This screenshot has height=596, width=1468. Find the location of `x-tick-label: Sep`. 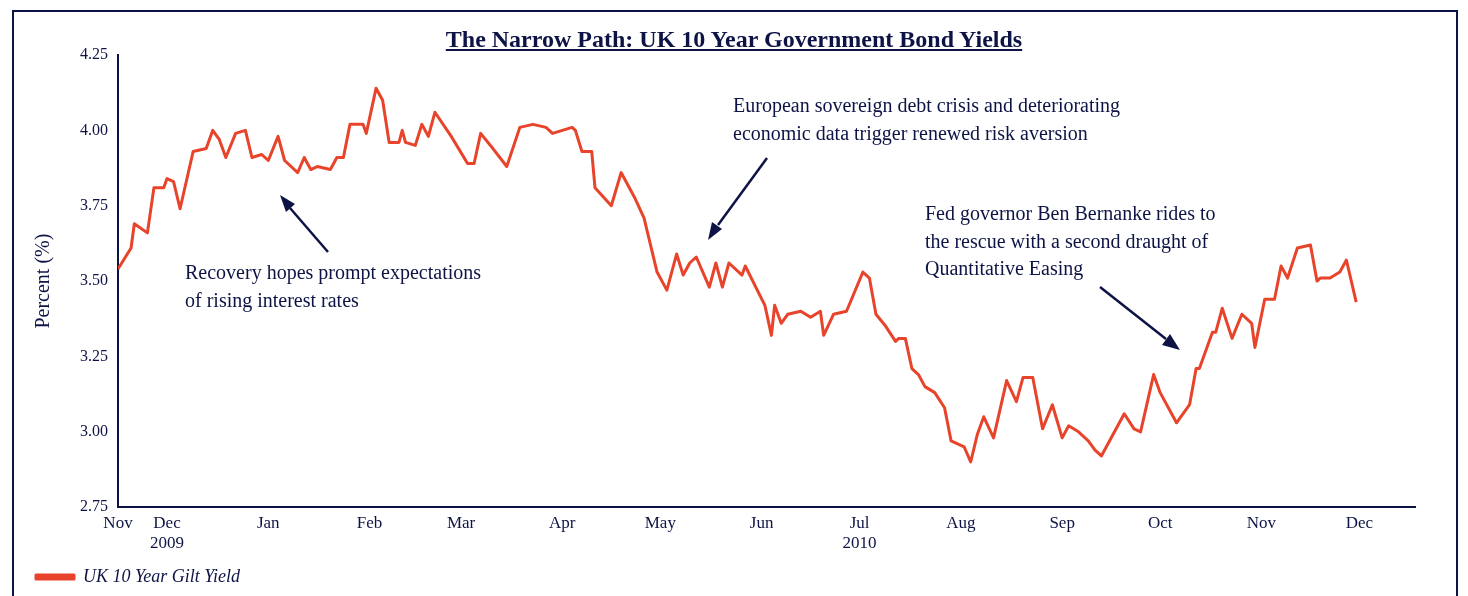

x-tick-label: Sep is located at coordinates (1062, 522).